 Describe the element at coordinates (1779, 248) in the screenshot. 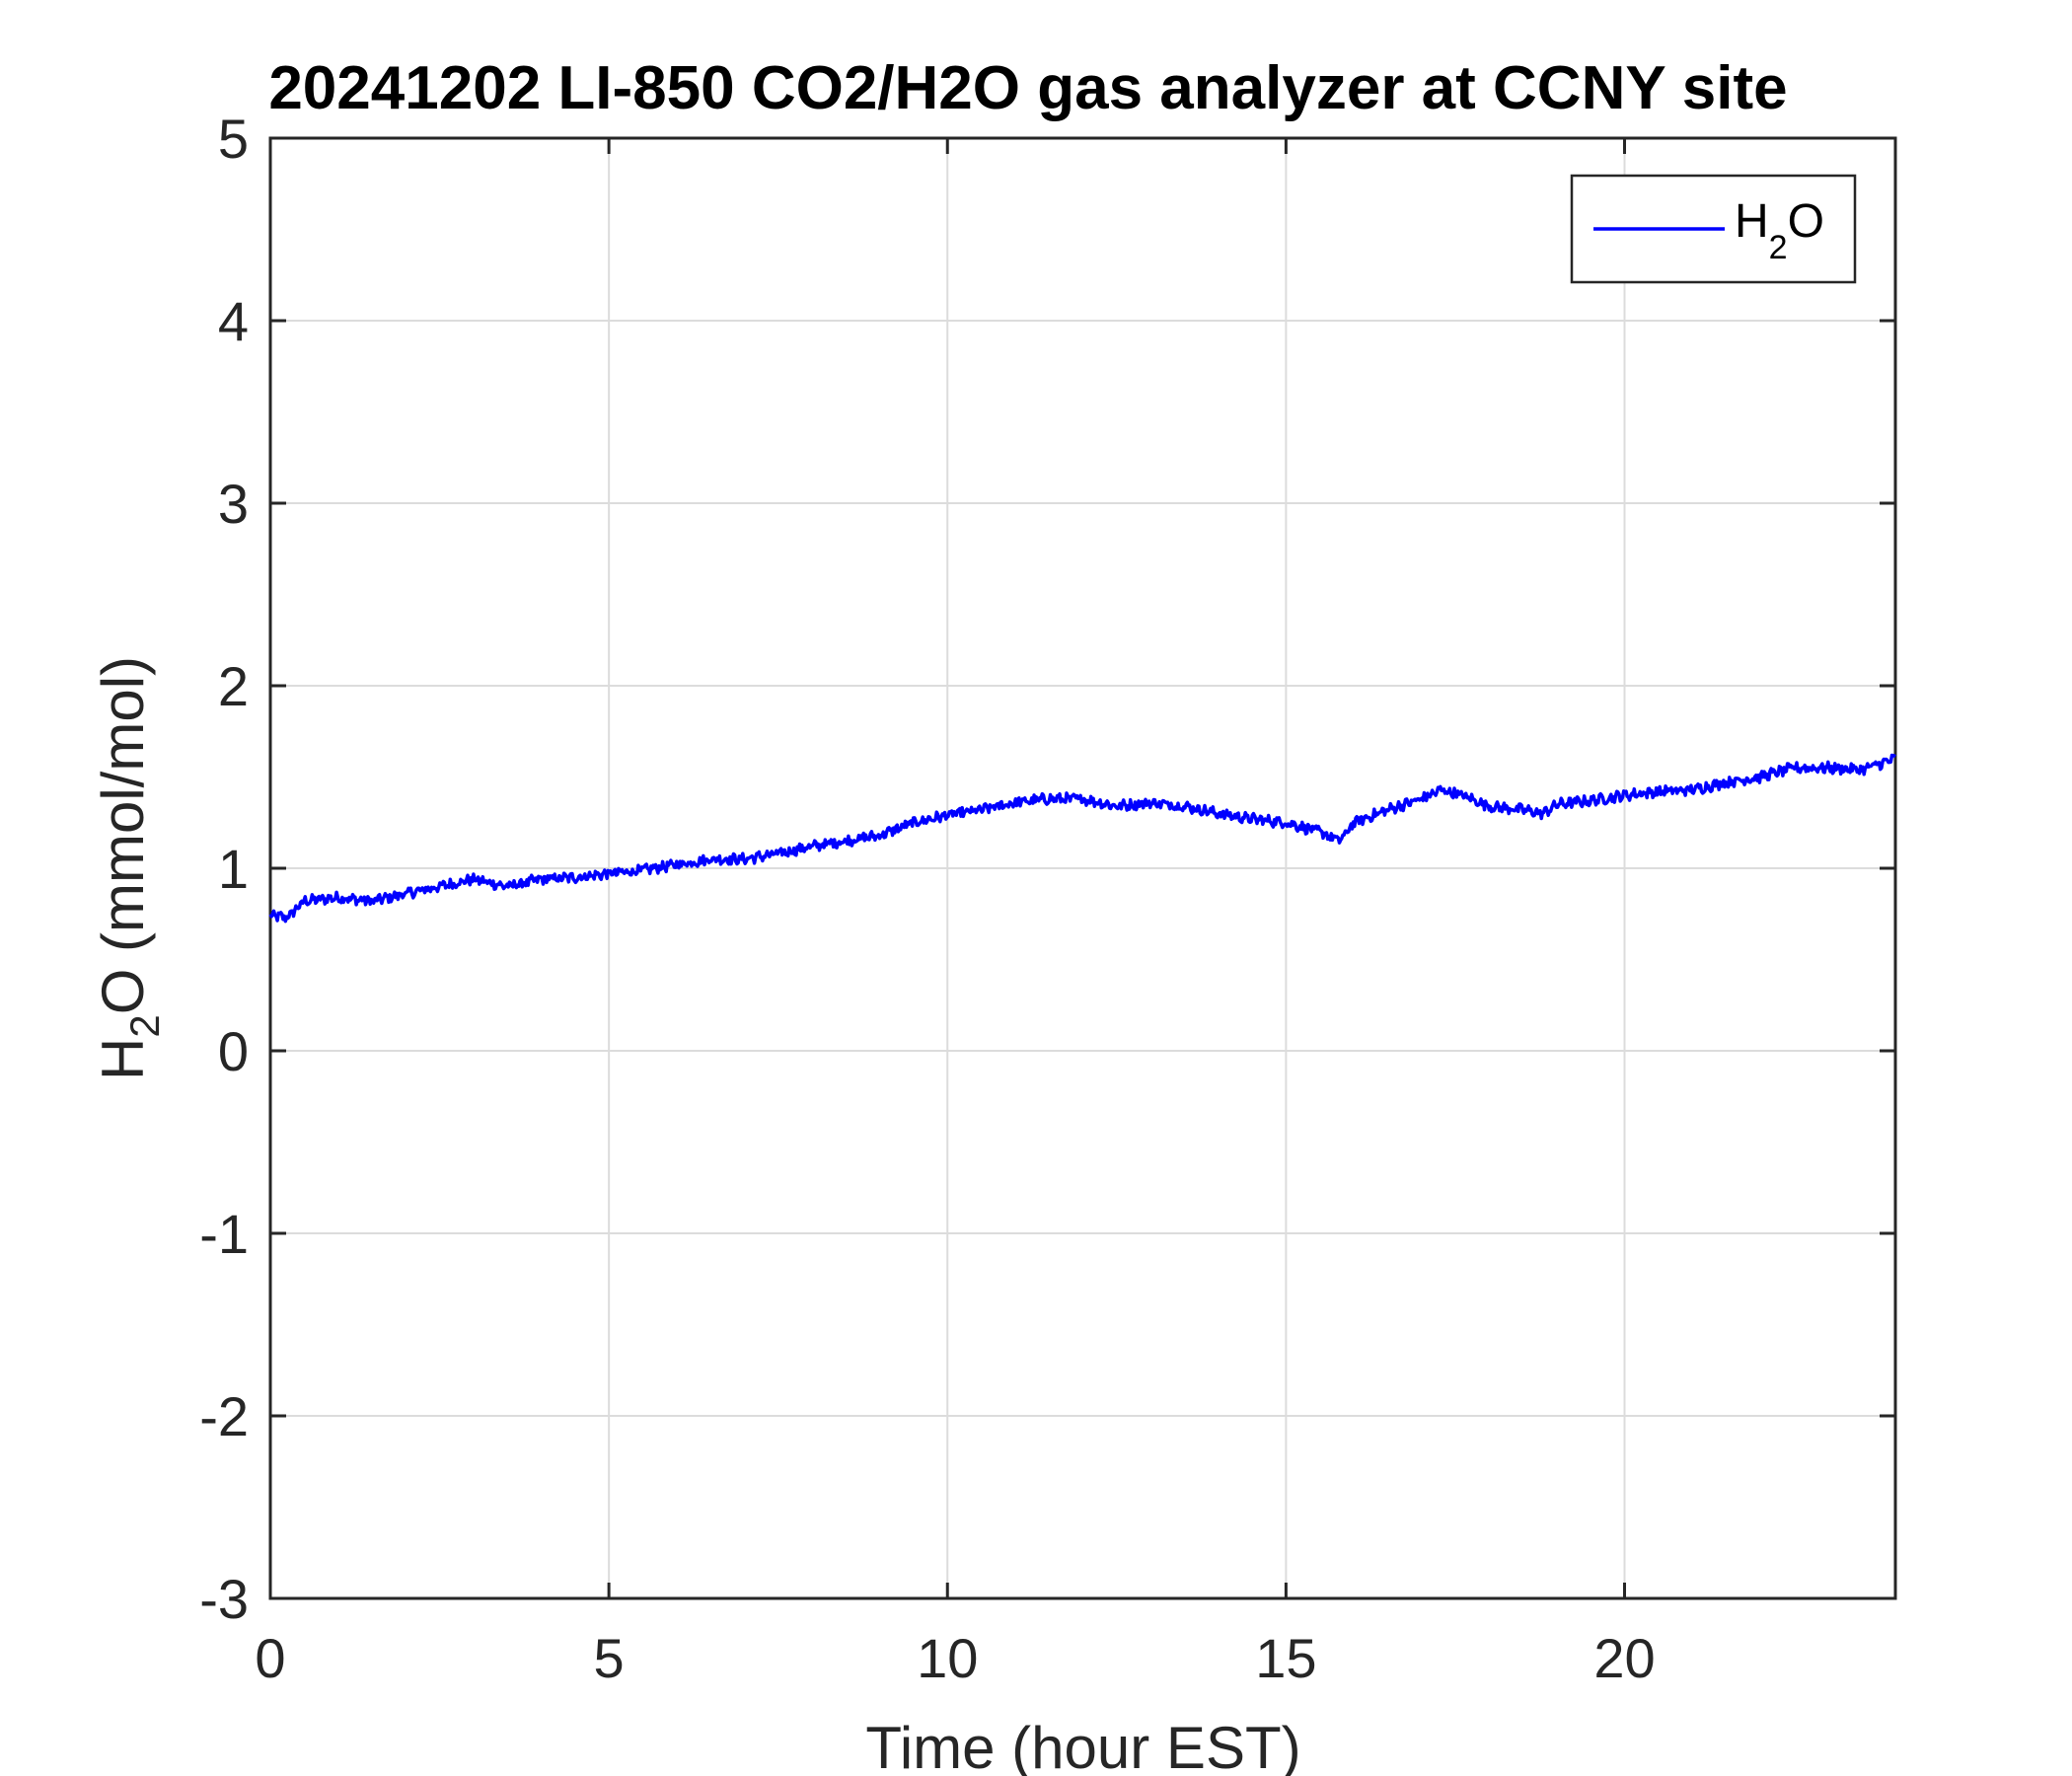

I see `legend-label-subscript: 2` at that location.